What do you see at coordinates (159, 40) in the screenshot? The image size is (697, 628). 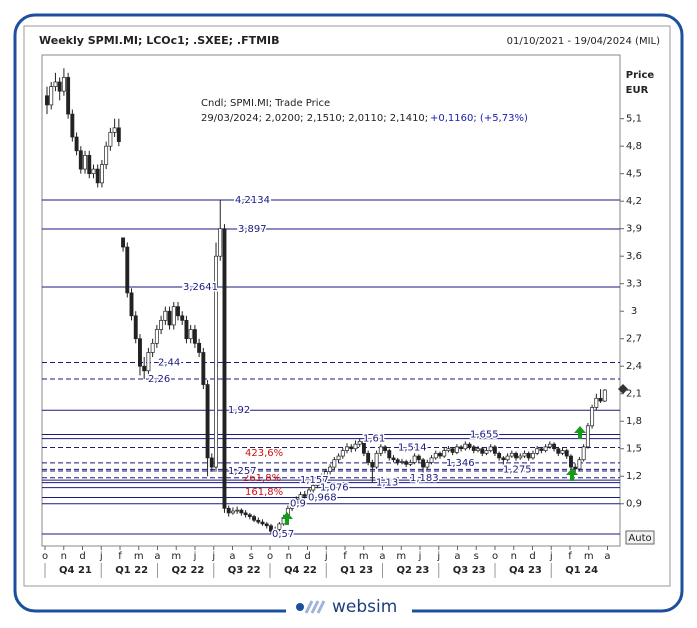 I see `chart-title: Weekly SPMI.MI; LCOc1; .SXEE; .FTMIB` at bounding box center [159, 40].